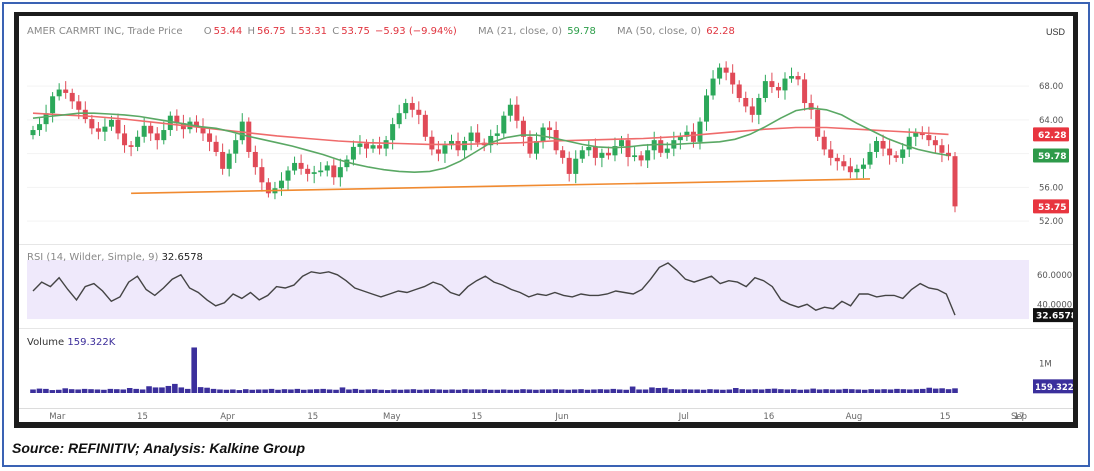 The image size is (1094, 471). I want to click on volume-legend-value: 159.322K, so click(91, 342).